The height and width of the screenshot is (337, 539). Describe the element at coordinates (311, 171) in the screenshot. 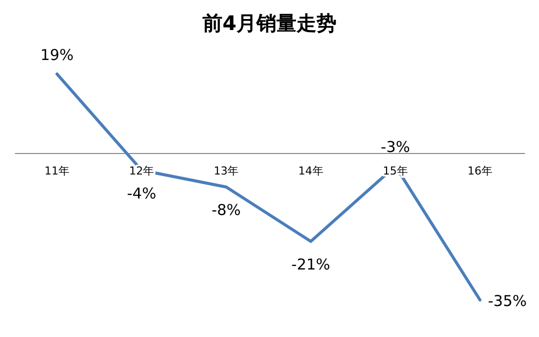

I see `x-tick-label: 14年` at that location.